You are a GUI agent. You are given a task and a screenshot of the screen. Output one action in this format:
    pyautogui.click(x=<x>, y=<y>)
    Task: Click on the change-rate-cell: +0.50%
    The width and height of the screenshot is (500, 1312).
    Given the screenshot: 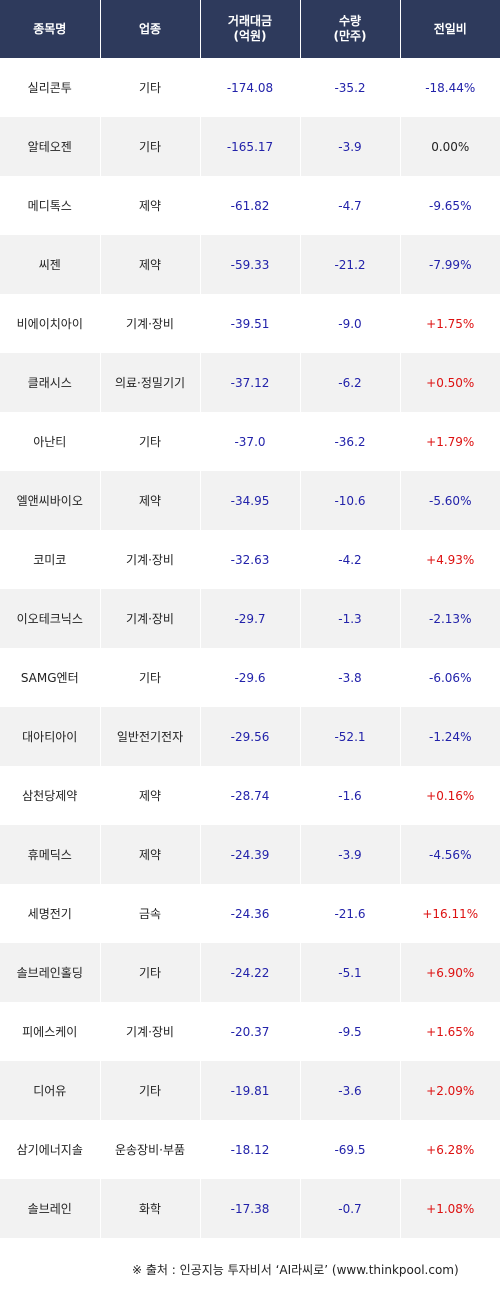 What is the action you would take?
    pyautogui.click(x=450, y=382)
    